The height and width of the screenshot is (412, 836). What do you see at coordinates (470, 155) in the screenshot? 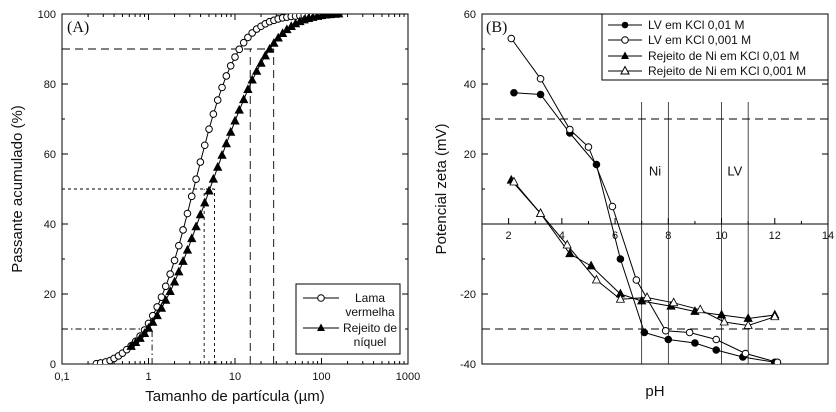
I see `y-tick-label-b: 20` at bounding box center [470, 155].